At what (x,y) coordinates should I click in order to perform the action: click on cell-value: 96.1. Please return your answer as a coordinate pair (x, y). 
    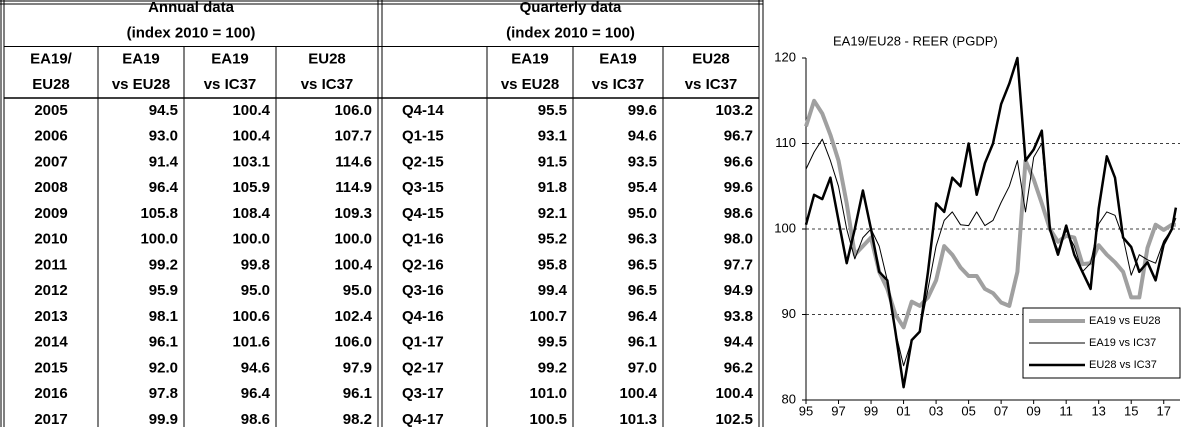
    Looking at the image, I should click on (642, 342).